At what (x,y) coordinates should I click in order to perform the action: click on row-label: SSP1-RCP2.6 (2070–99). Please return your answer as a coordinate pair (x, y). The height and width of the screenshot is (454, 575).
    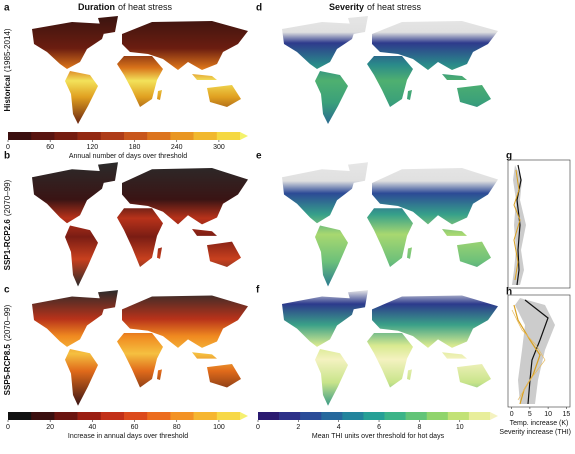
    Looking at the image, I should click on (7, 224).